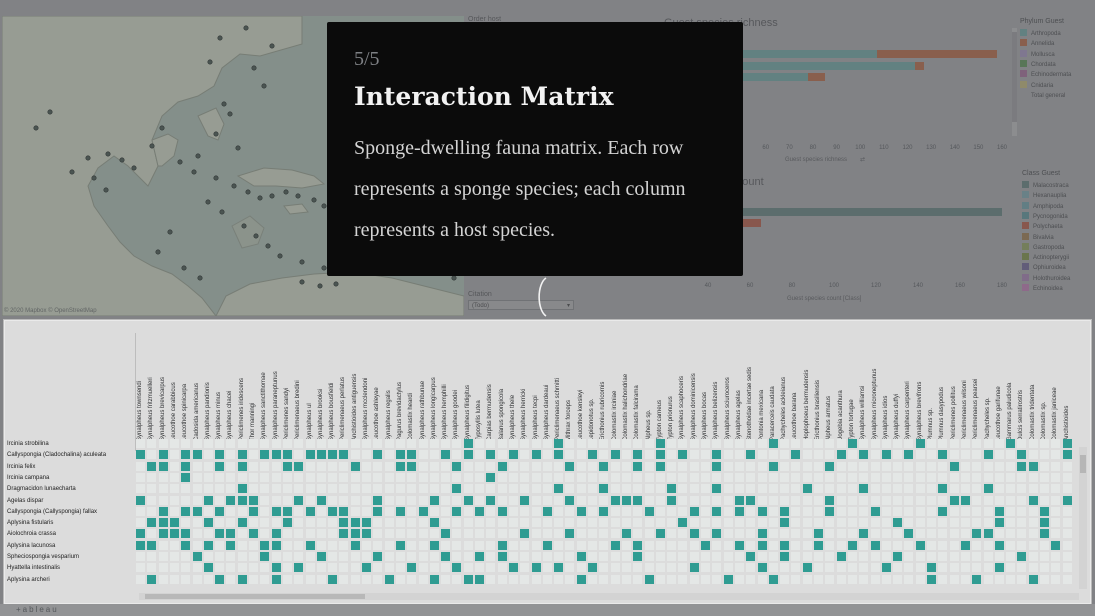  What do you see at coordinates (28, 477) in the screenshot?
I see `row-header: Ircinia campana` at bounding box center [28, 477].